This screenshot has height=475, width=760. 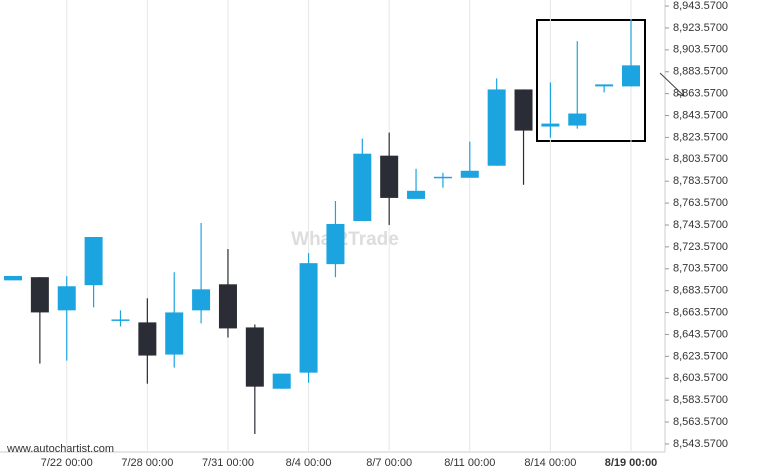 What do you see at coordinates (700, 291) in the screenshot?
I see `y-tick-label: 8,683.5700` at bounding box center [700, 291].